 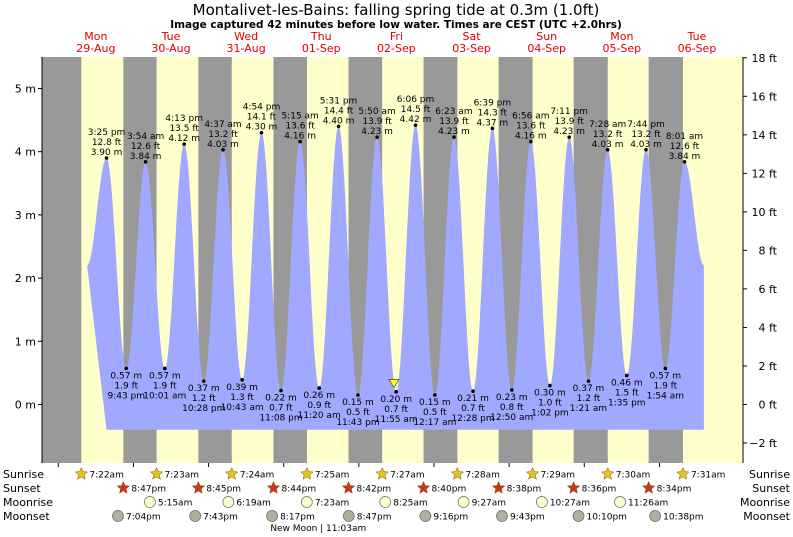 I want to click on day-label-date: 03-Sep, so click(x=471, y=48).